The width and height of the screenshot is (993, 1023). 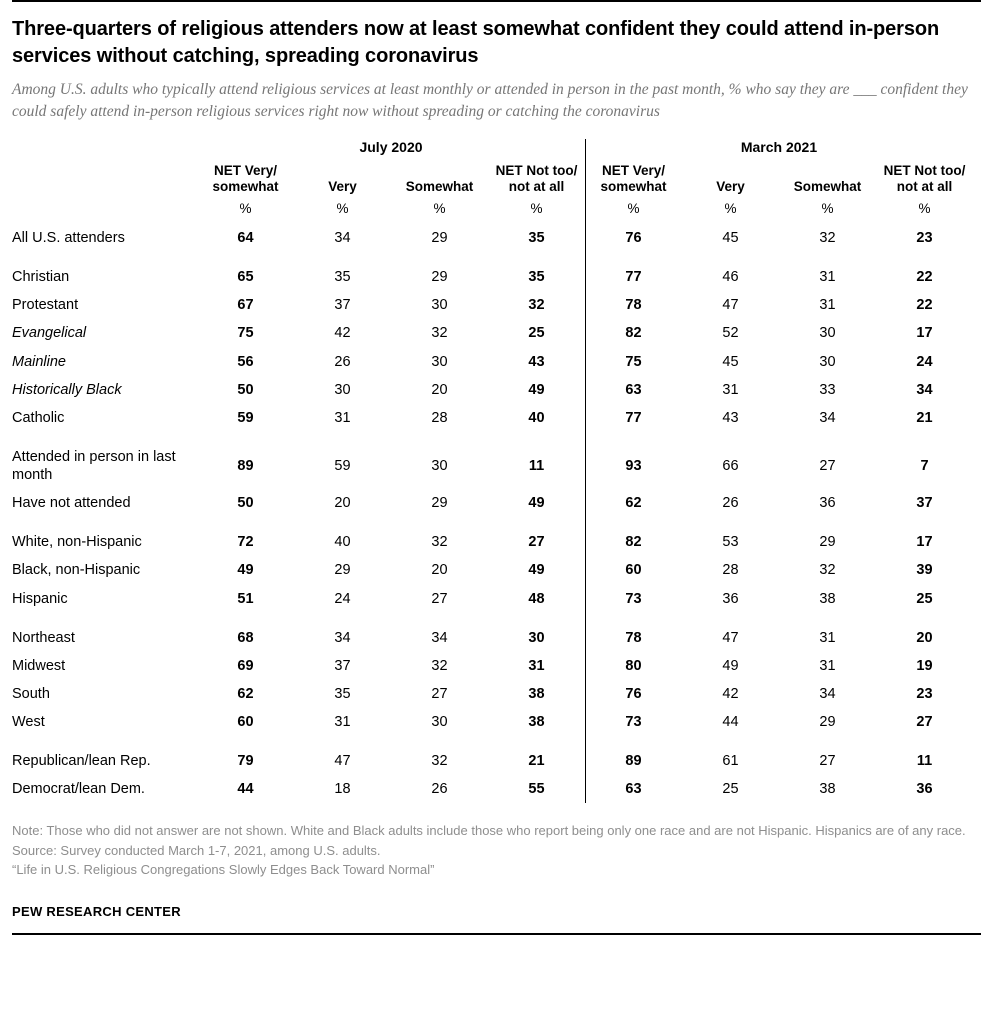 I want to click on value-cell: 28, so click(x=730, y=570).